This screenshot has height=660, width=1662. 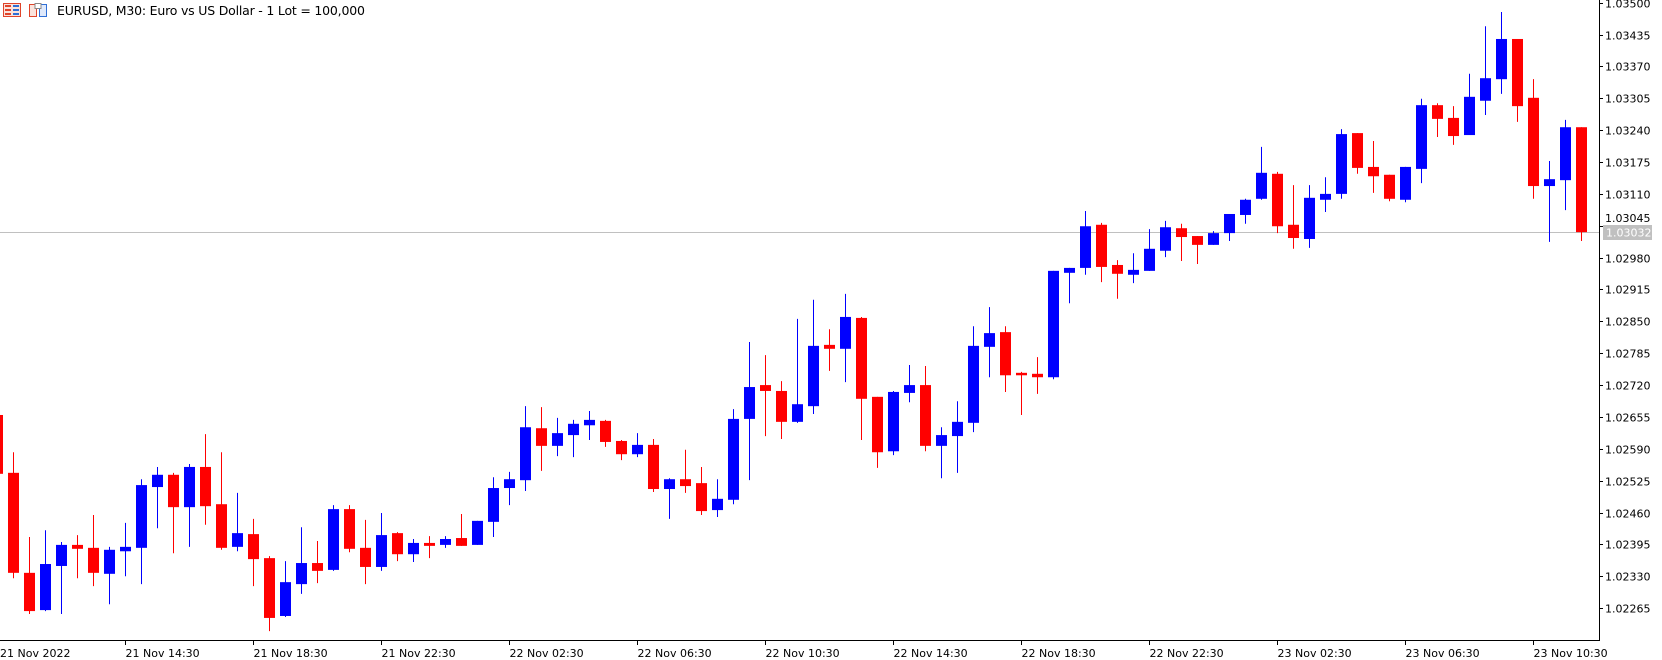 I want to click on chart-list-icon, so click(x=12, y=10).